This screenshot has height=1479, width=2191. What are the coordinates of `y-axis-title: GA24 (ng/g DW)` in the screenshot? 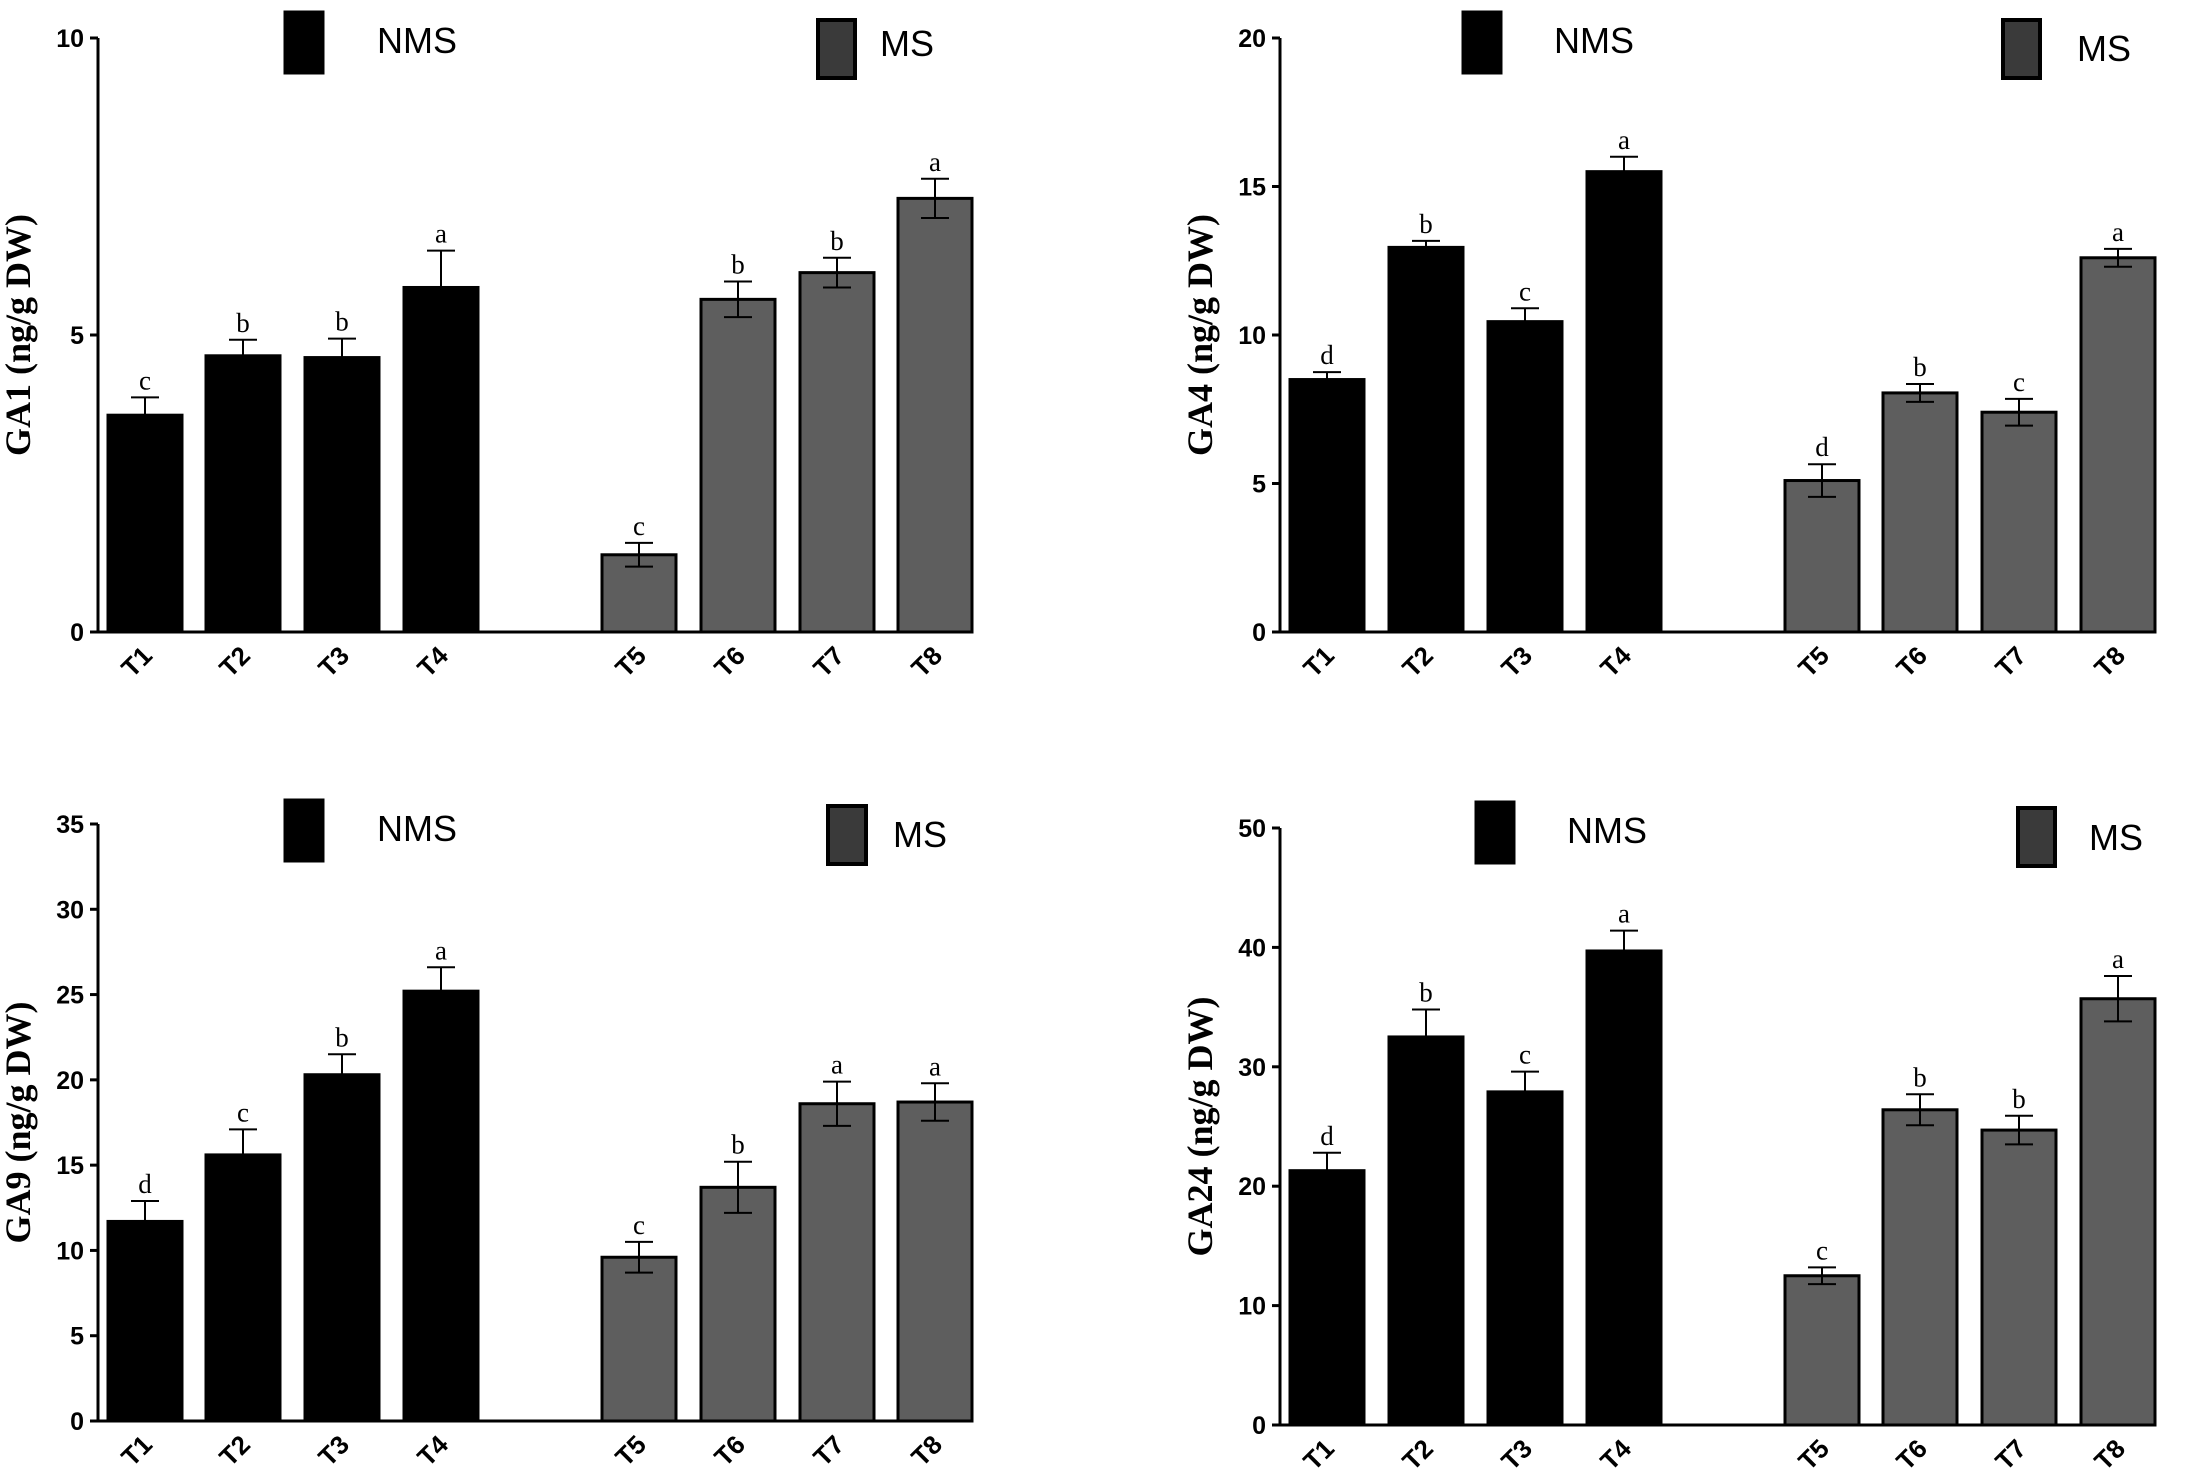 It's located at (1200, 1127).